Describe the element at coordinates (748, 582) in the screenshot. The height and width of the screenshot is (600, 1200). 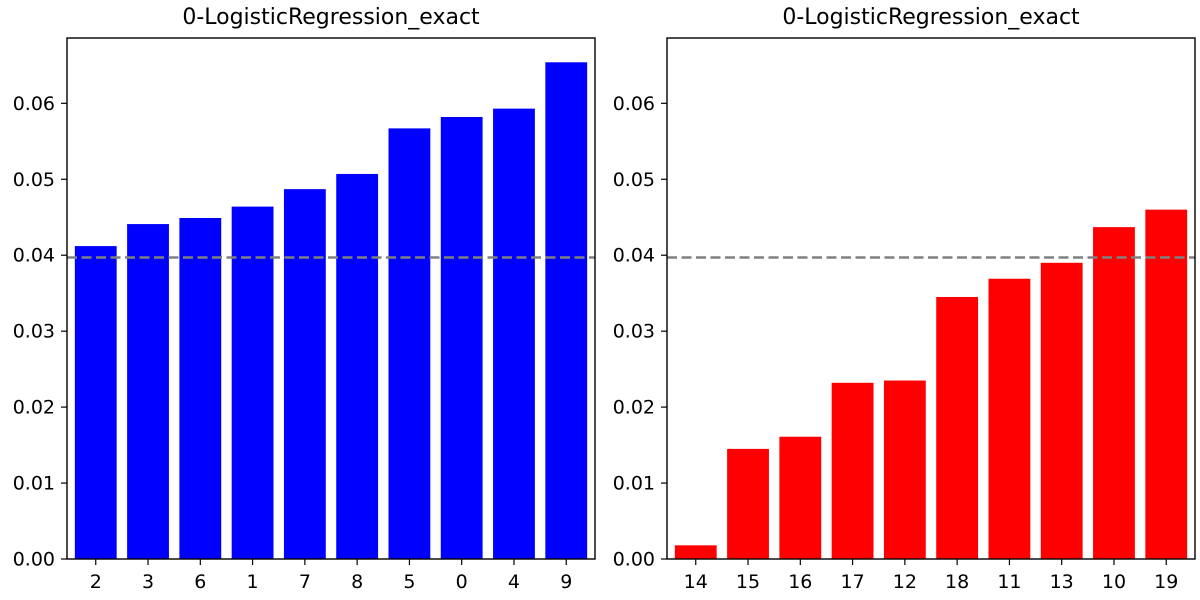
I see `right-xtick-label: 15` at that location.